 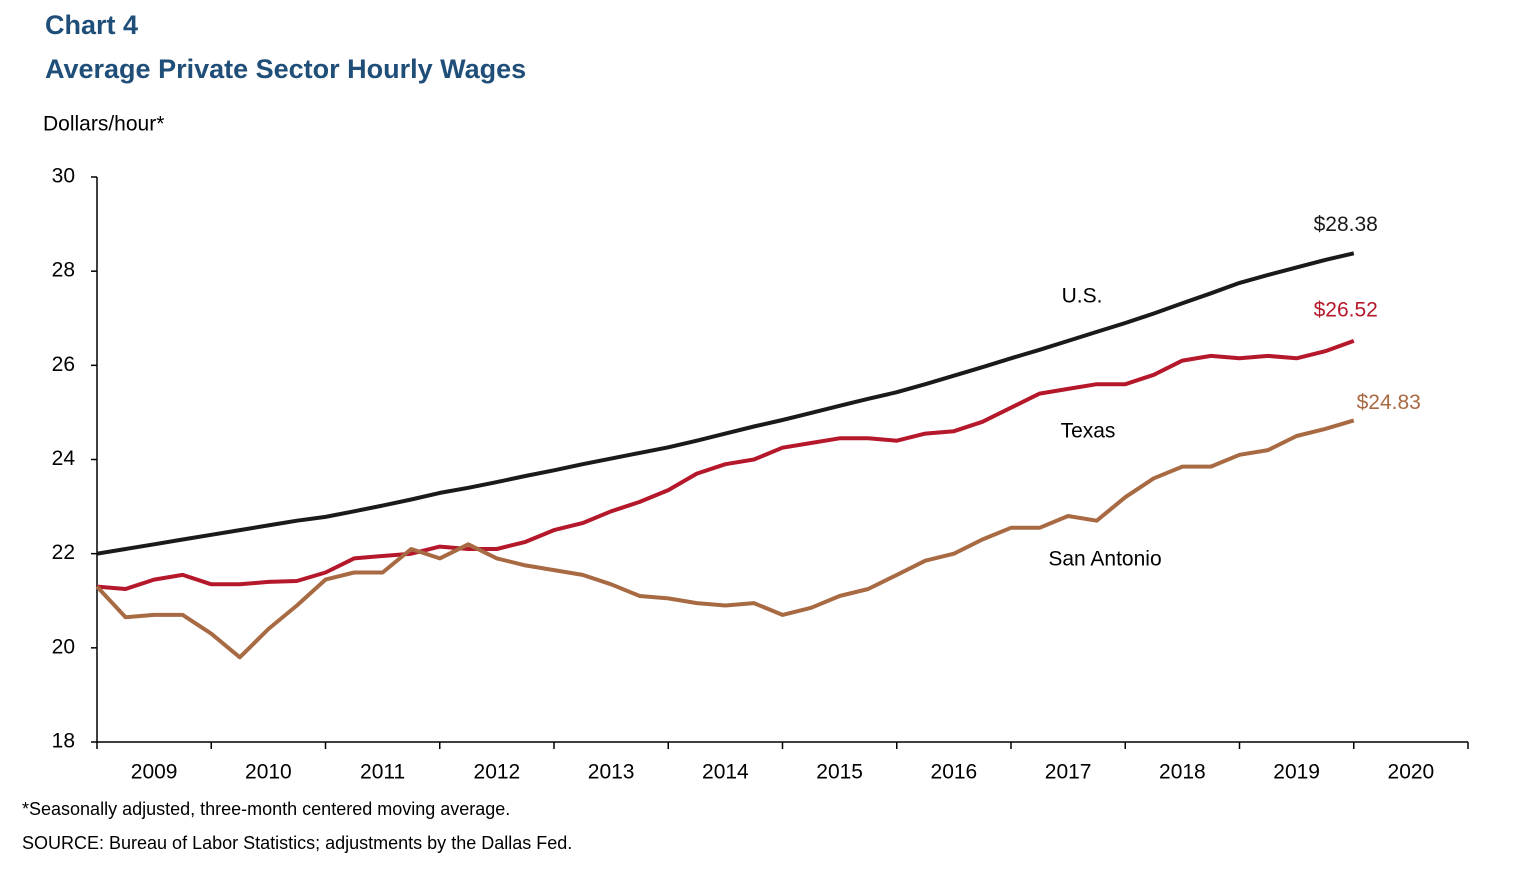 I want to click on x-tick-label: 2019, so click(x=1296, y=772).